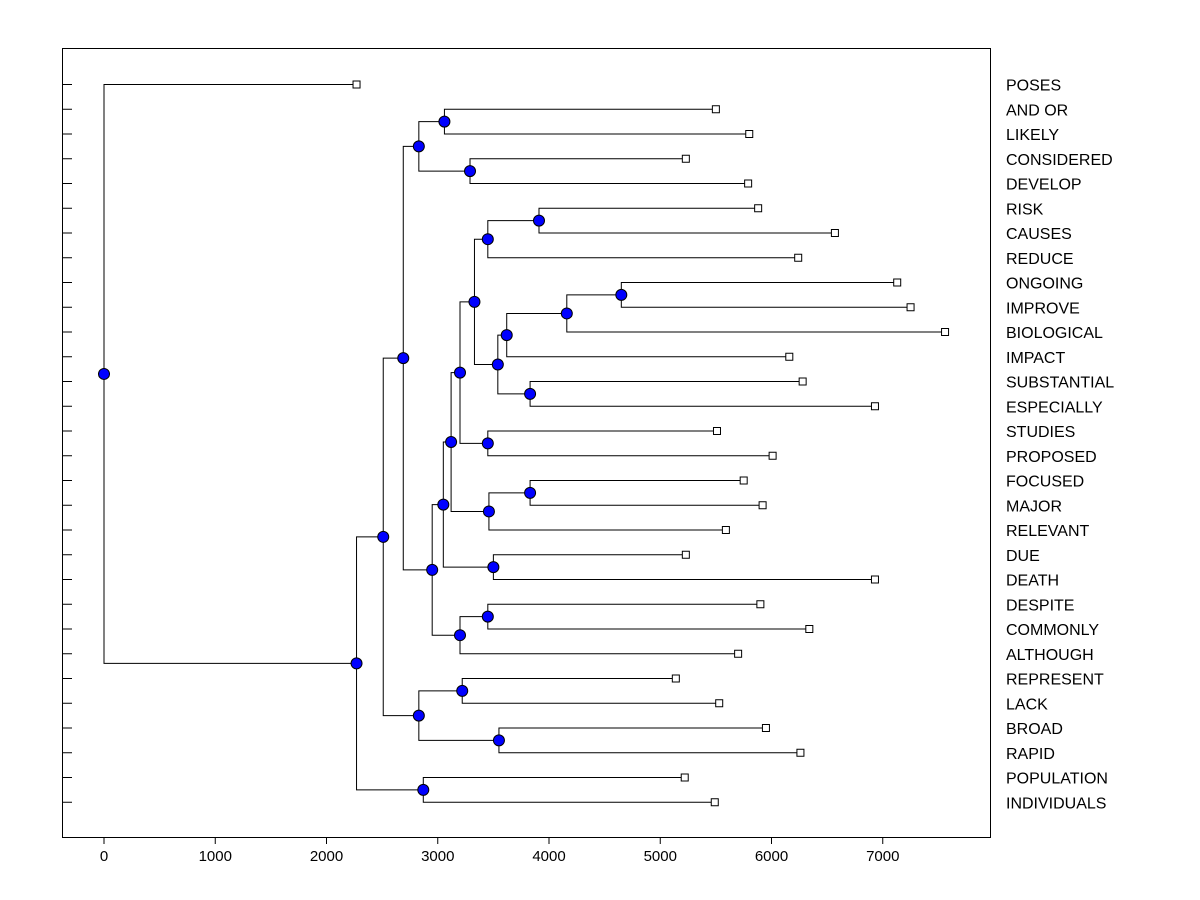 The width and height of the screenshot is (1200, 900). Describe the element at coordinates (1035, 358) in the screenshot. I see `leaf-label-impact: IMPACT` at that location.